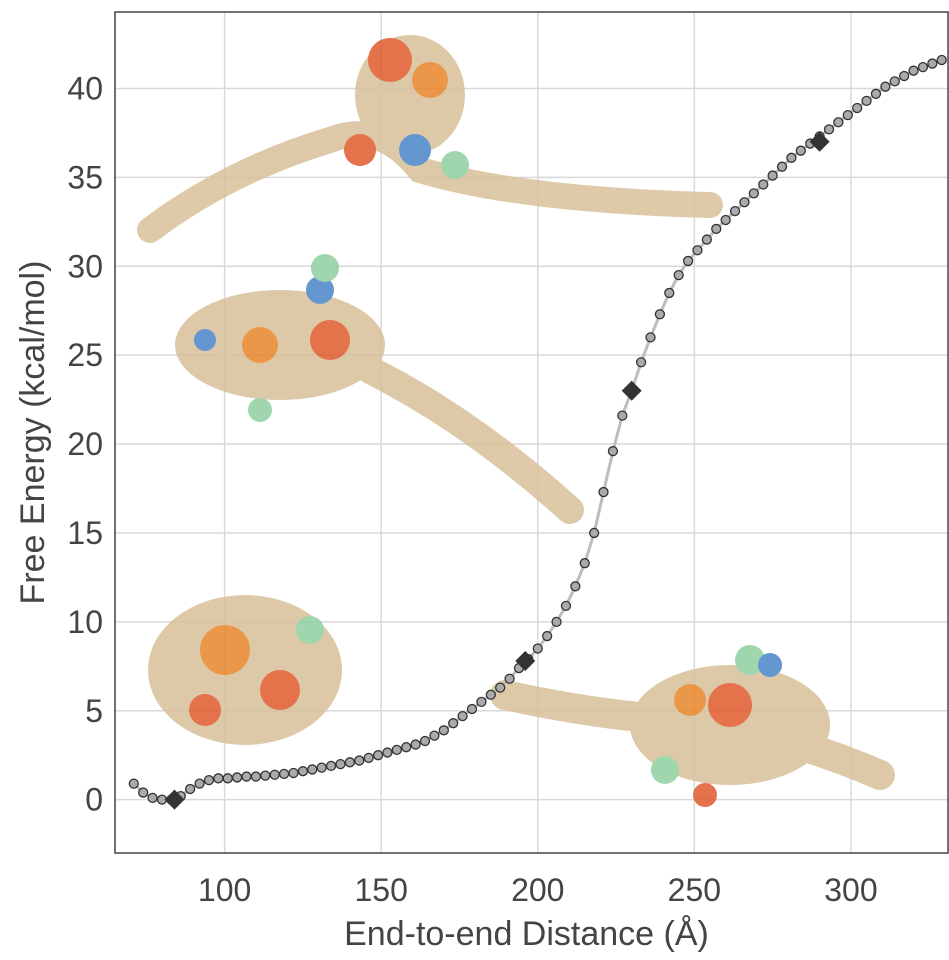 Image resolution: width=949 pixels, height=960 pixels. I want to click on y-tick-label: 10, so click(85, 622).